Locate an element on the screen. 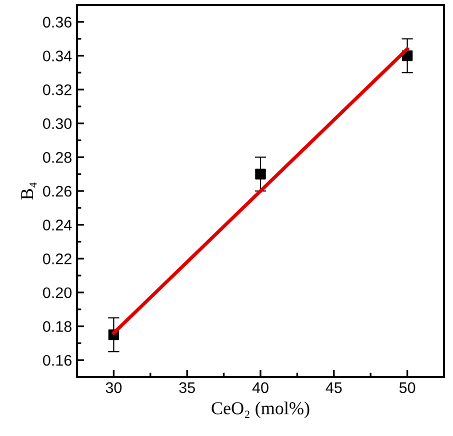 This screenshot has height=436, width=453. y-axis-title: B₄ is located at coordinates (29, 191).